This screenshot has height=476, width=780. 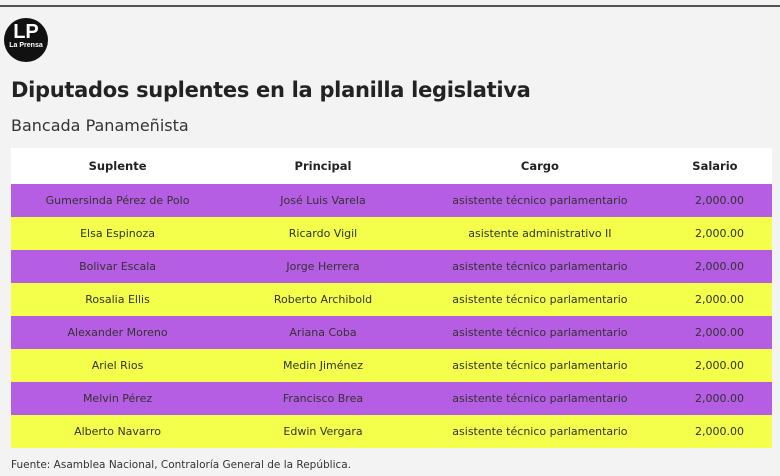 What do you see at coordinates (323, 233) in the screenshot?
I see `table-cell: Ricardo Vigil` at bounding box center [323, 233].